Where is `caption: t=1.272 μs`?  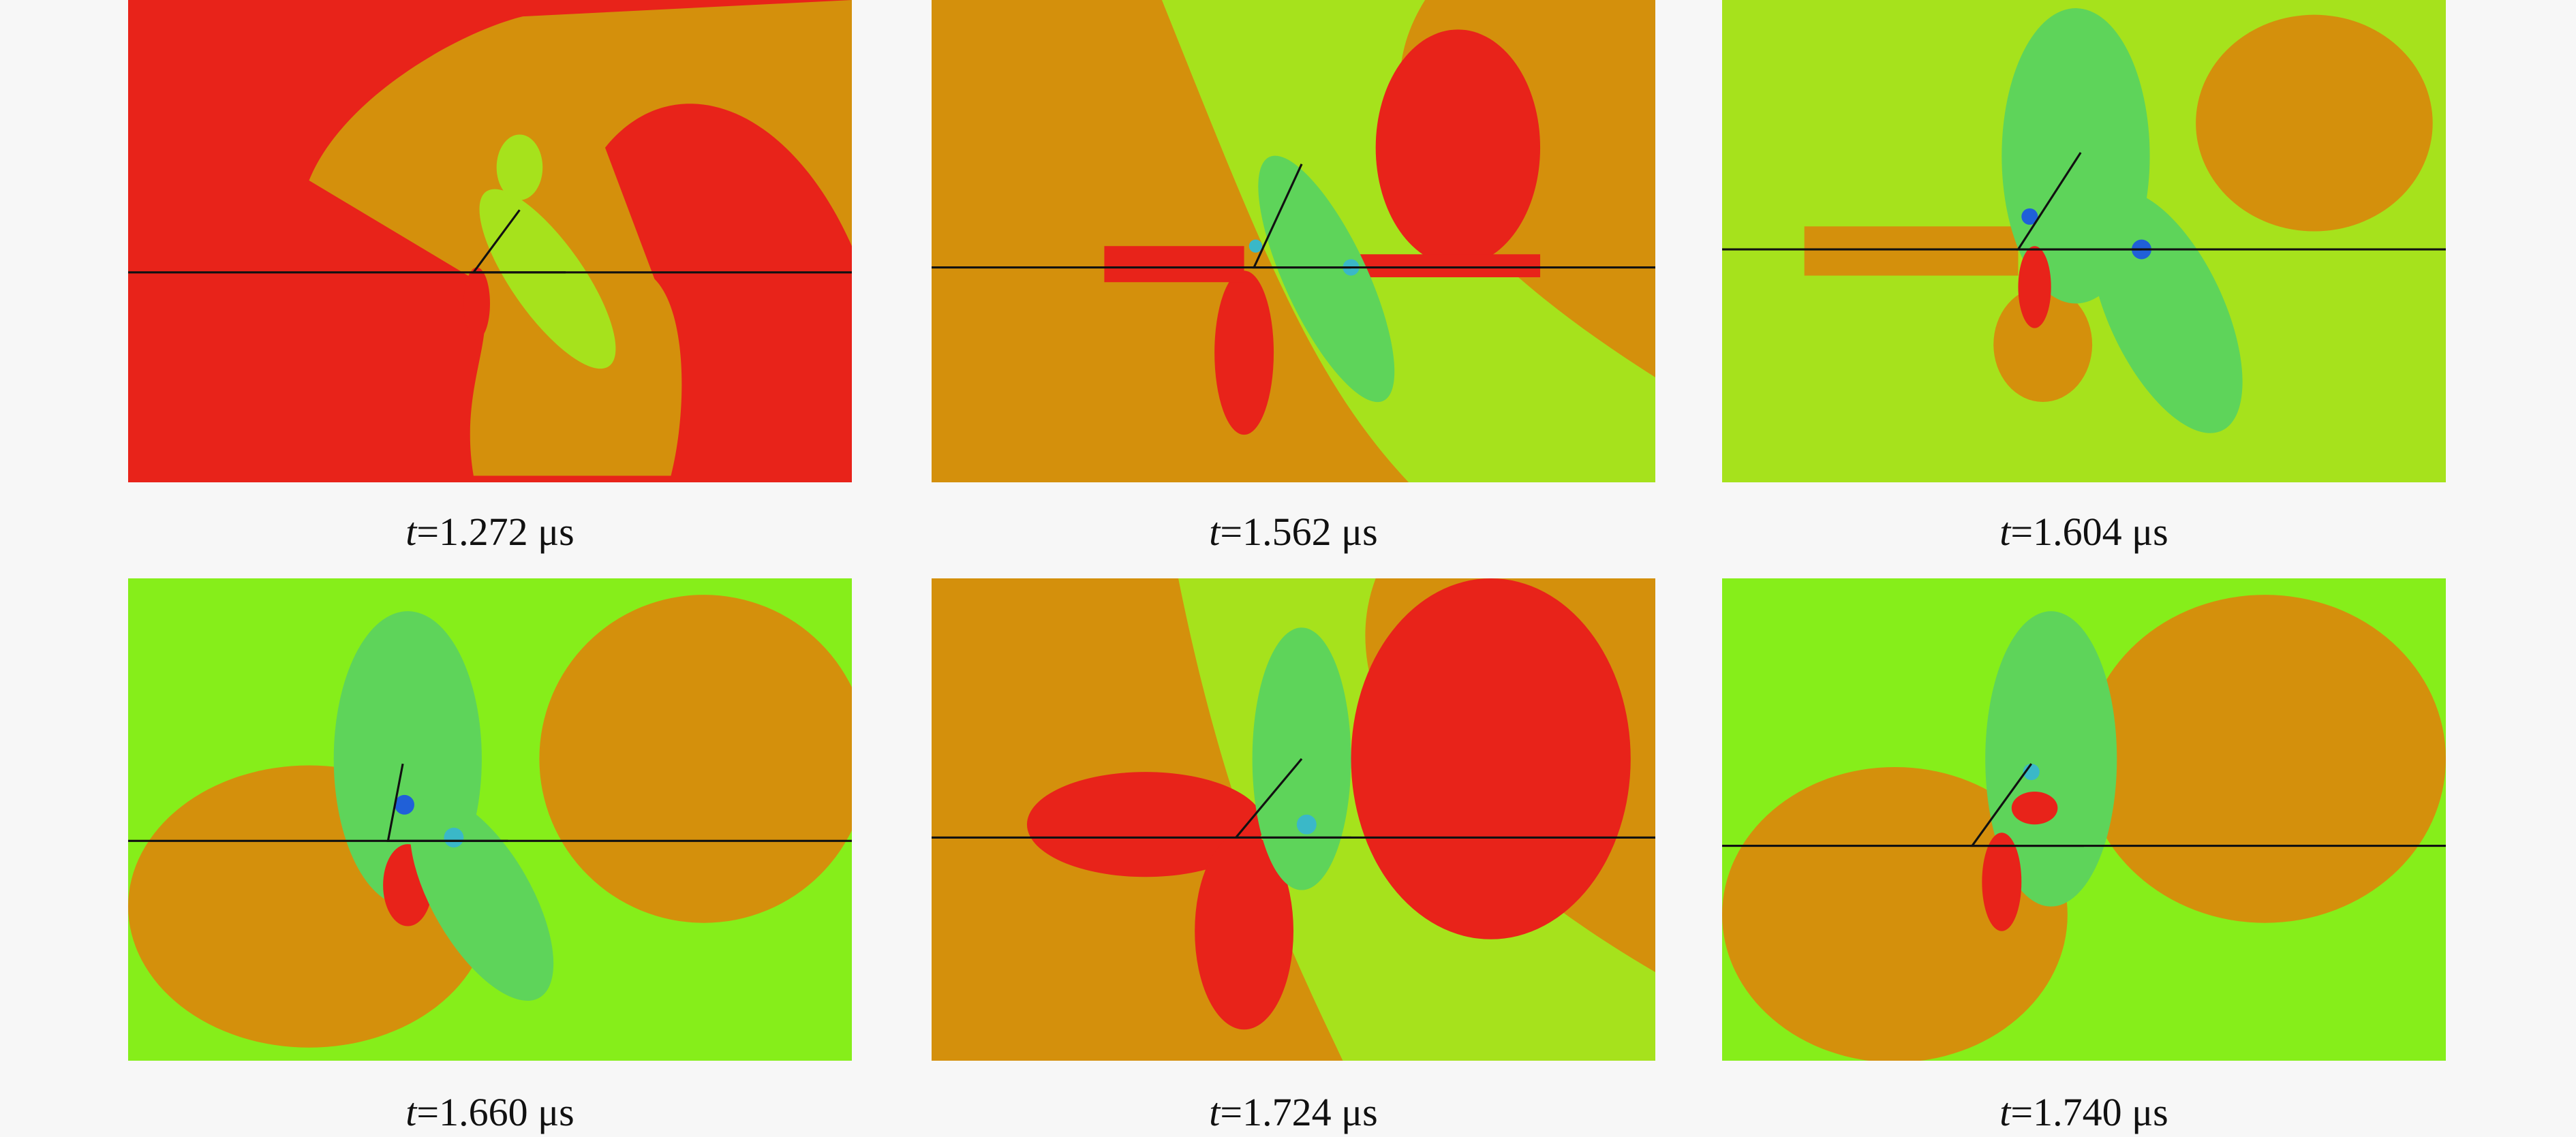
caption: t=1.272 μs is located at coordinates (490, 532).